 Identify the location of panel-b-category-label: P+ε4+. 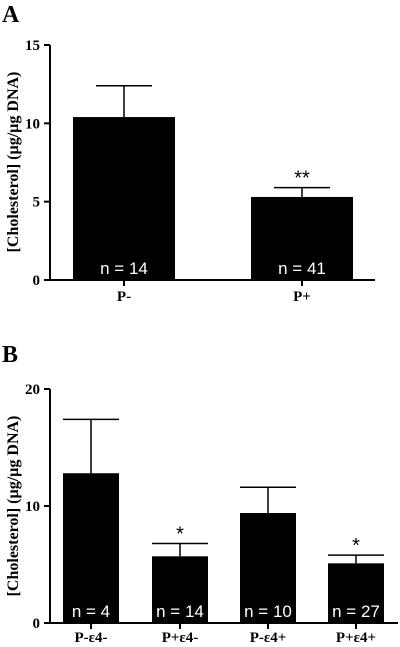
(356, 638).